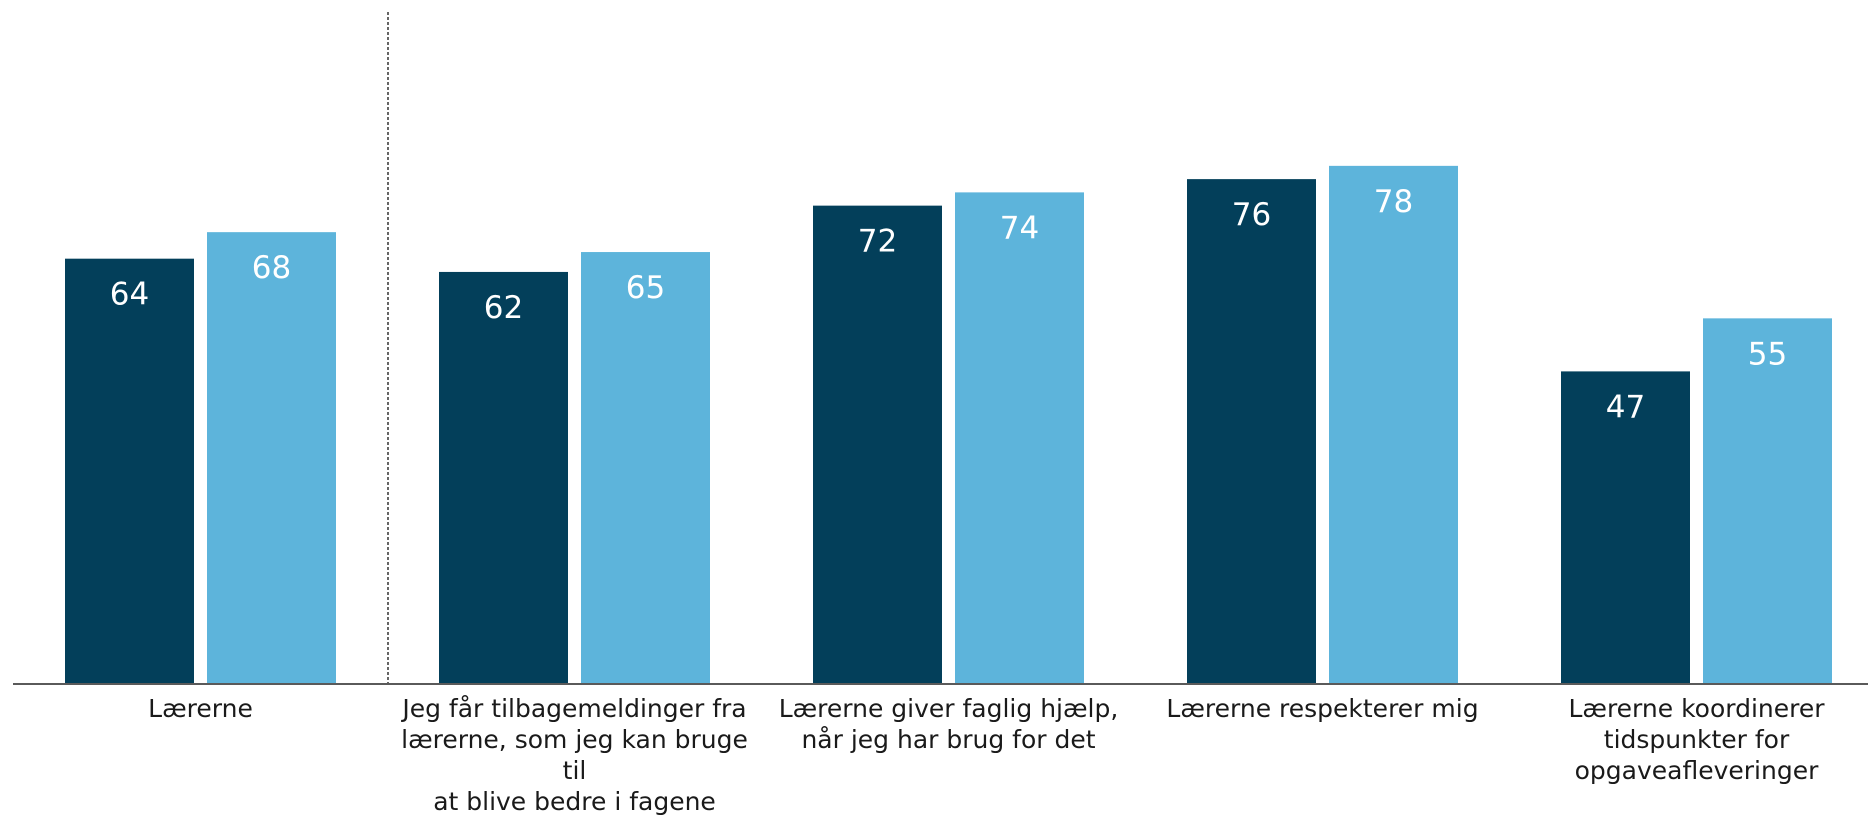 The height and width of the screenshot is (817, 1868). Describe the element at coordinates (503, 477) in the screenshot. I see `bar-cat1-series0` at that location.